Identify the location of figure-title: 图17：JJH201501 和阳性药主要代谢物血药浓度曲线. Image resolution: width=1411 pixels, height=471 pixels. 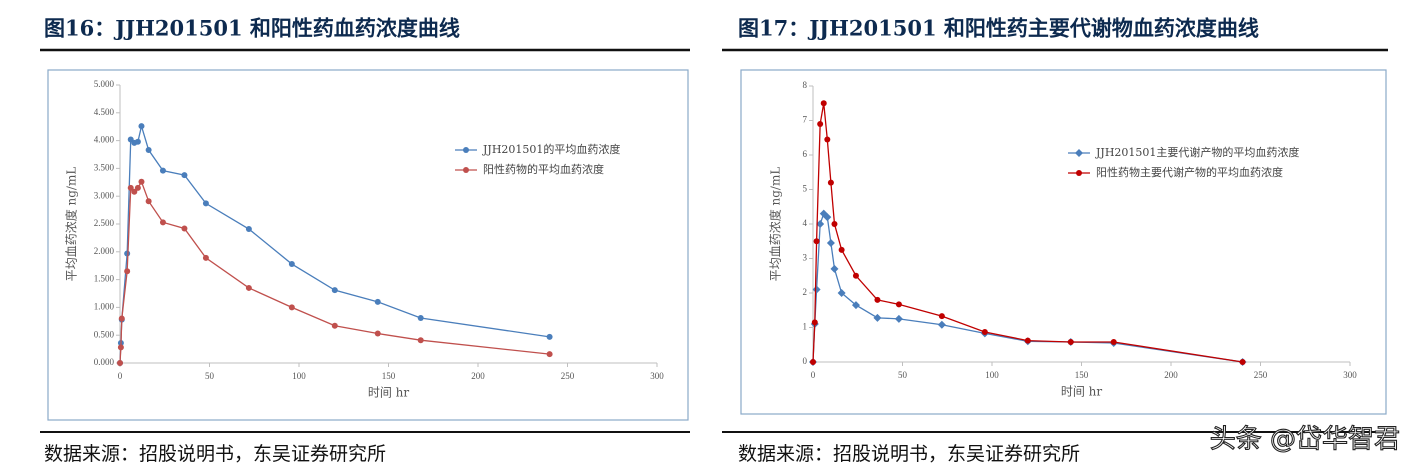
(998, 28).